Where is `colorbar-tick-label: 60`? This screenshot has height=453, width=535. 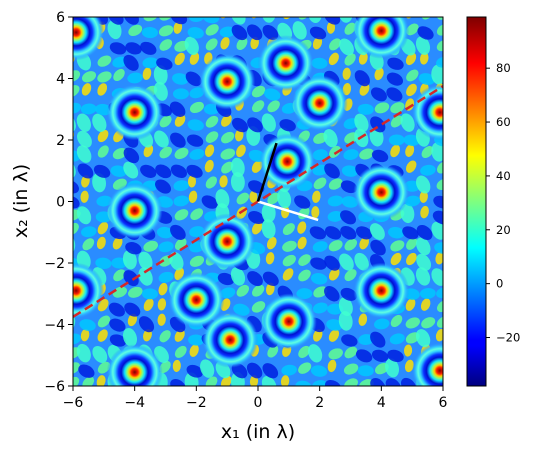
colorbar-tick-label: 60 is located at coordinates (503, 122).